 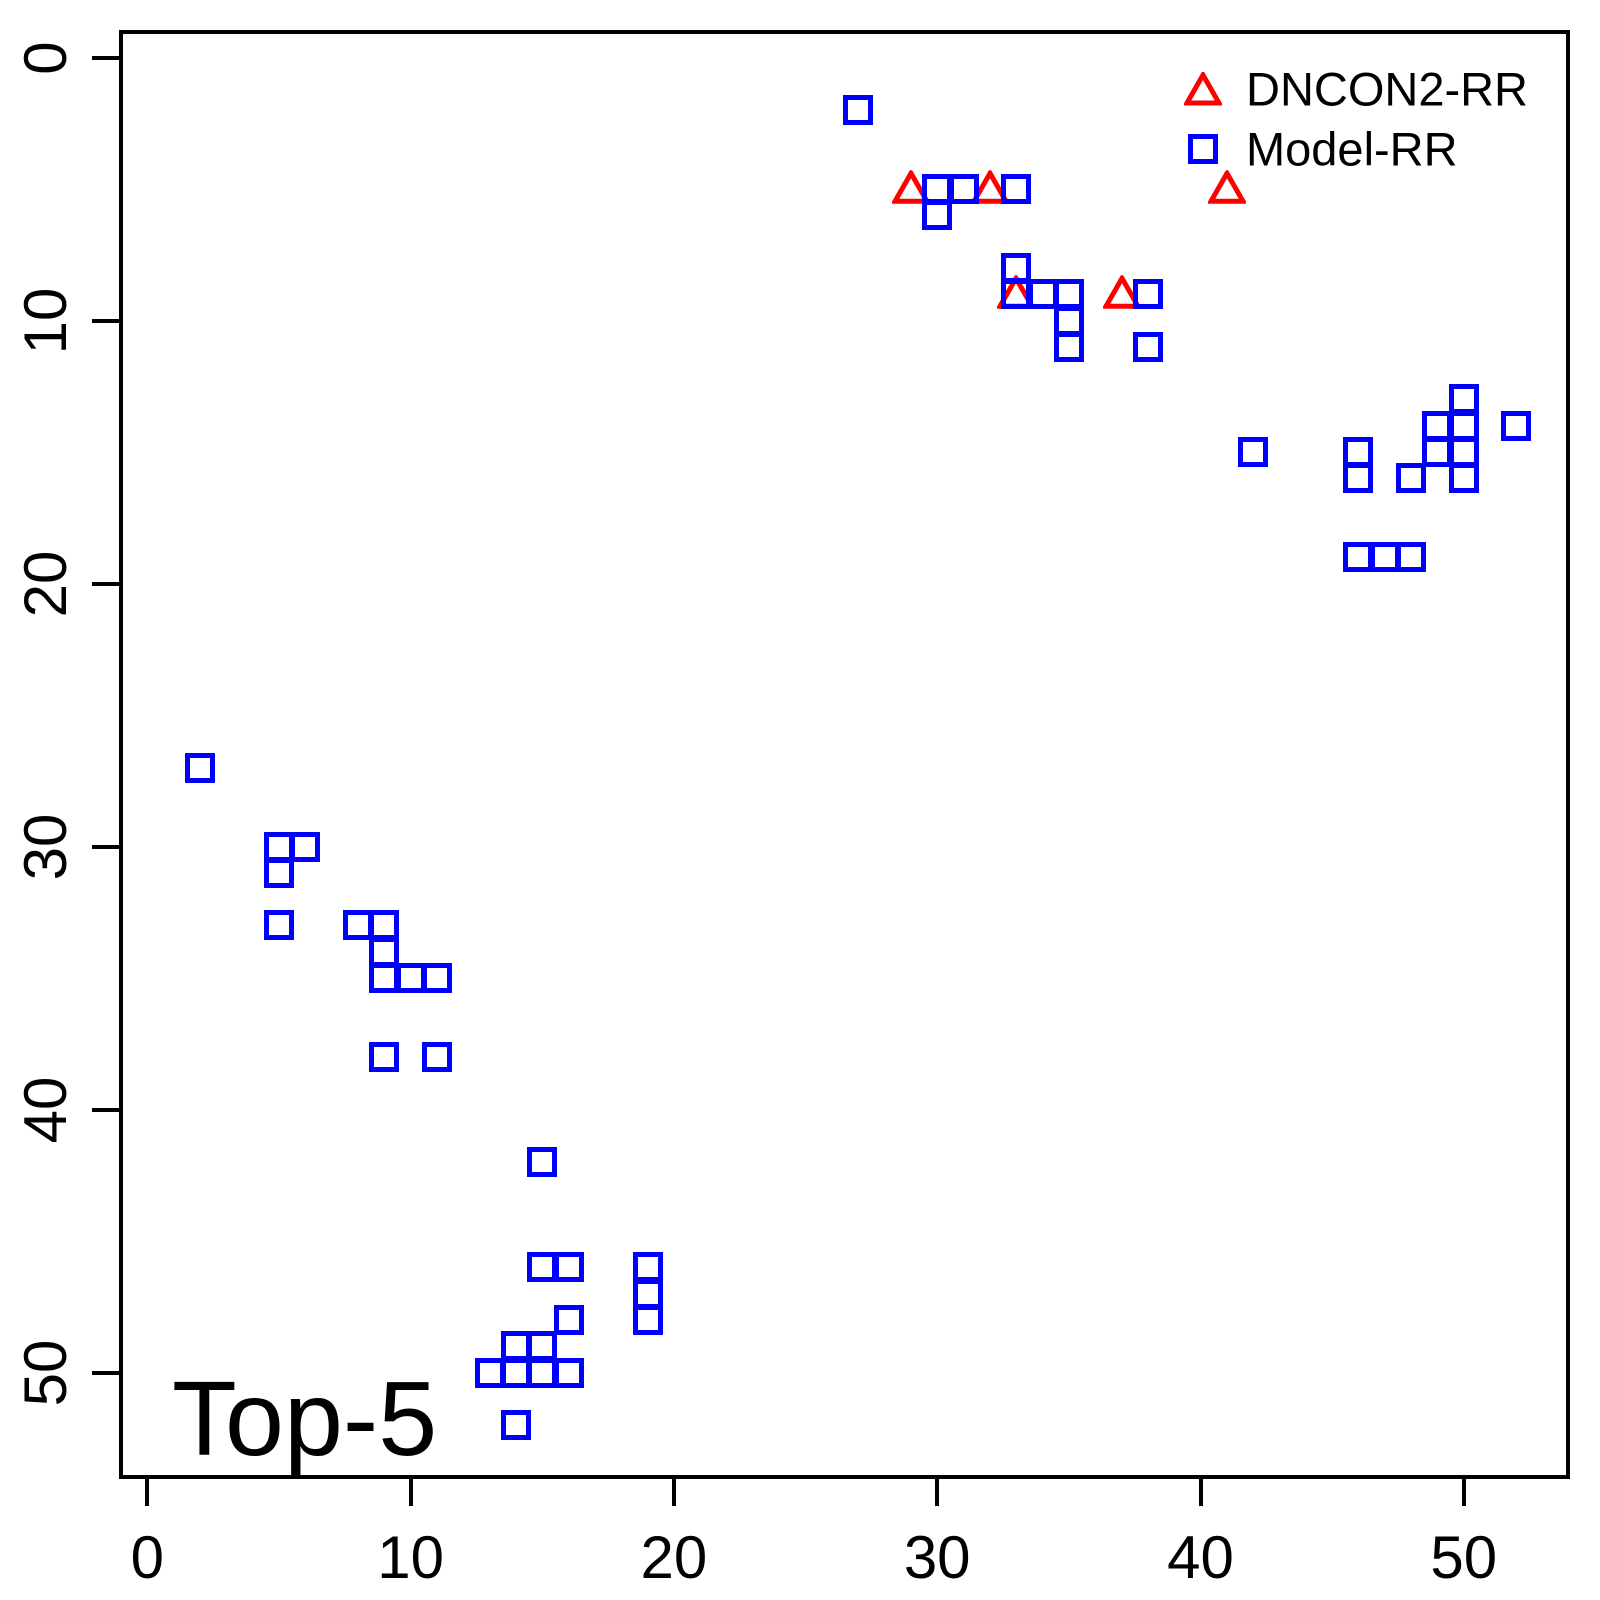 I want to click on chart-title: Top-5, so click(x=305, y=1419).